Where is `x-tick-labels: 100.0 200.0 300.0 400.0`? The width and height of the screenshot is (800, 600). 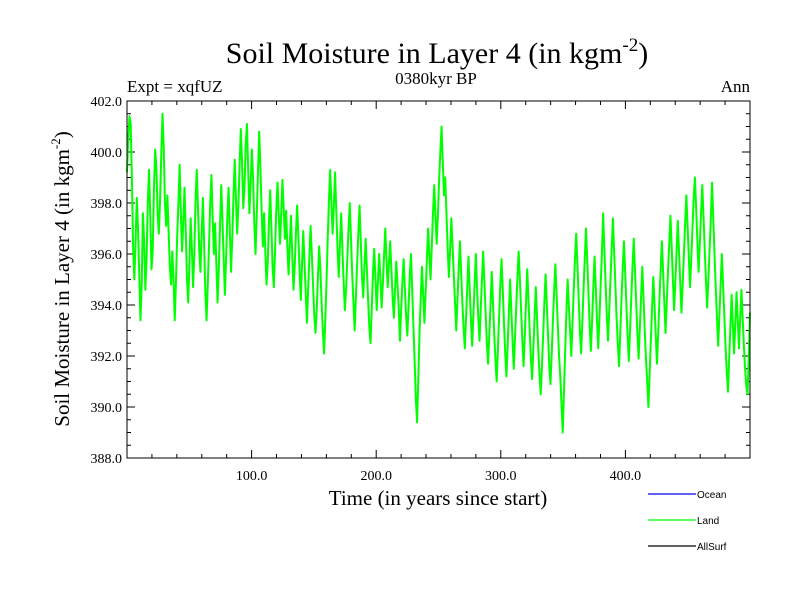
x-tick-labels: 100.0 200.0 300.0 400.0 is located at coordinates (438, 476).